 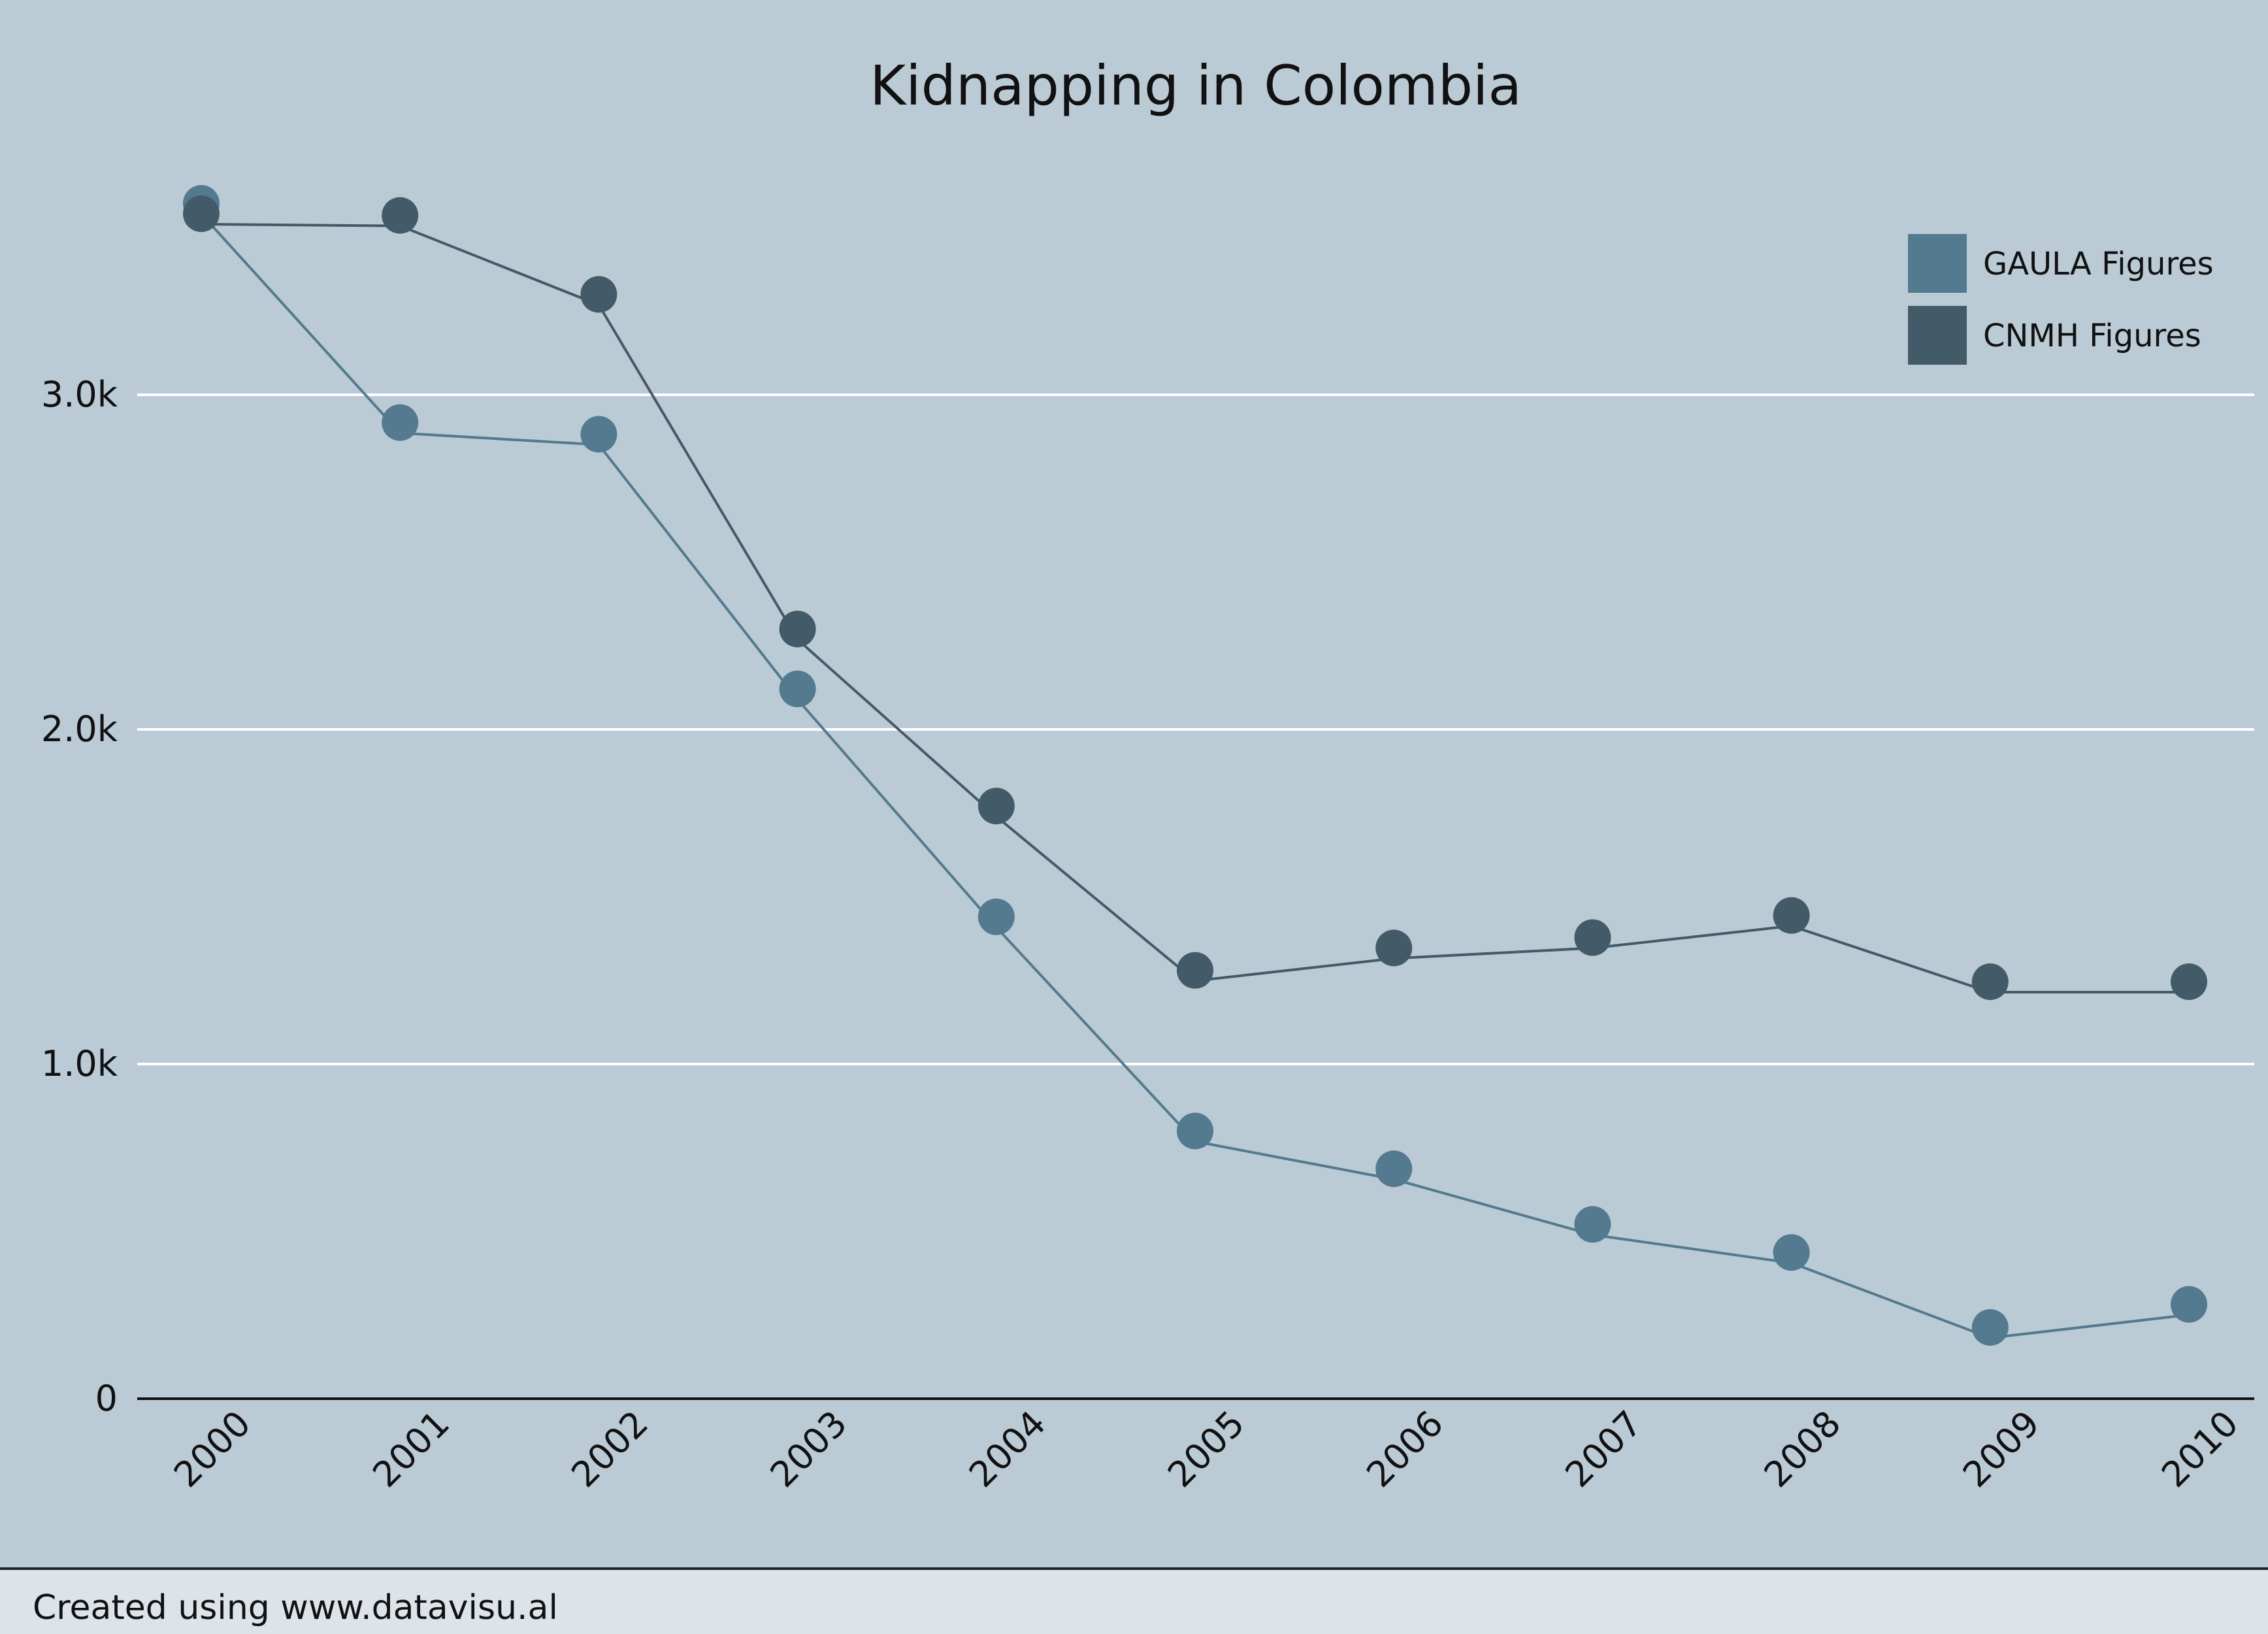 What do you see at coordinates (1603, 1449) in the screenshot?
I see `x-tick-label: 2007` at bounding box center [1603, 1449].